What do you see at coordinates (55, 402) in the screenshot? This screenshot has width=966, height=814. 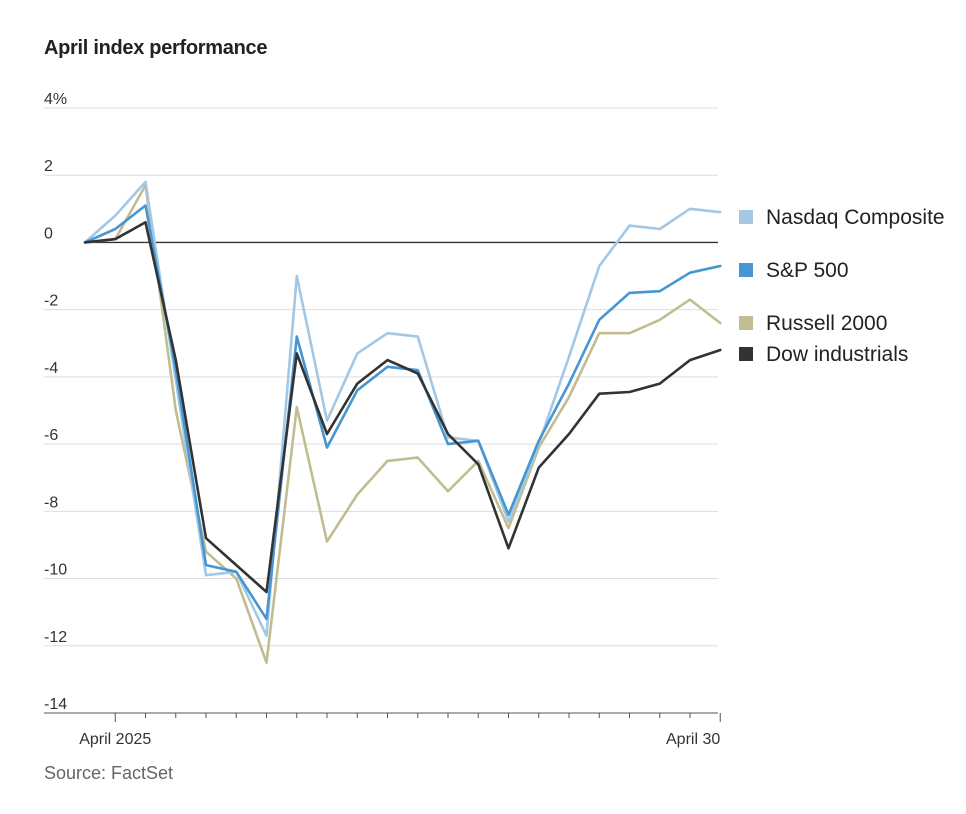 I see `y-axis-tick-labels: 4% 2 0 -2 -4 -6 -8 -10 -12 -14` at bounding box center [55, 402].